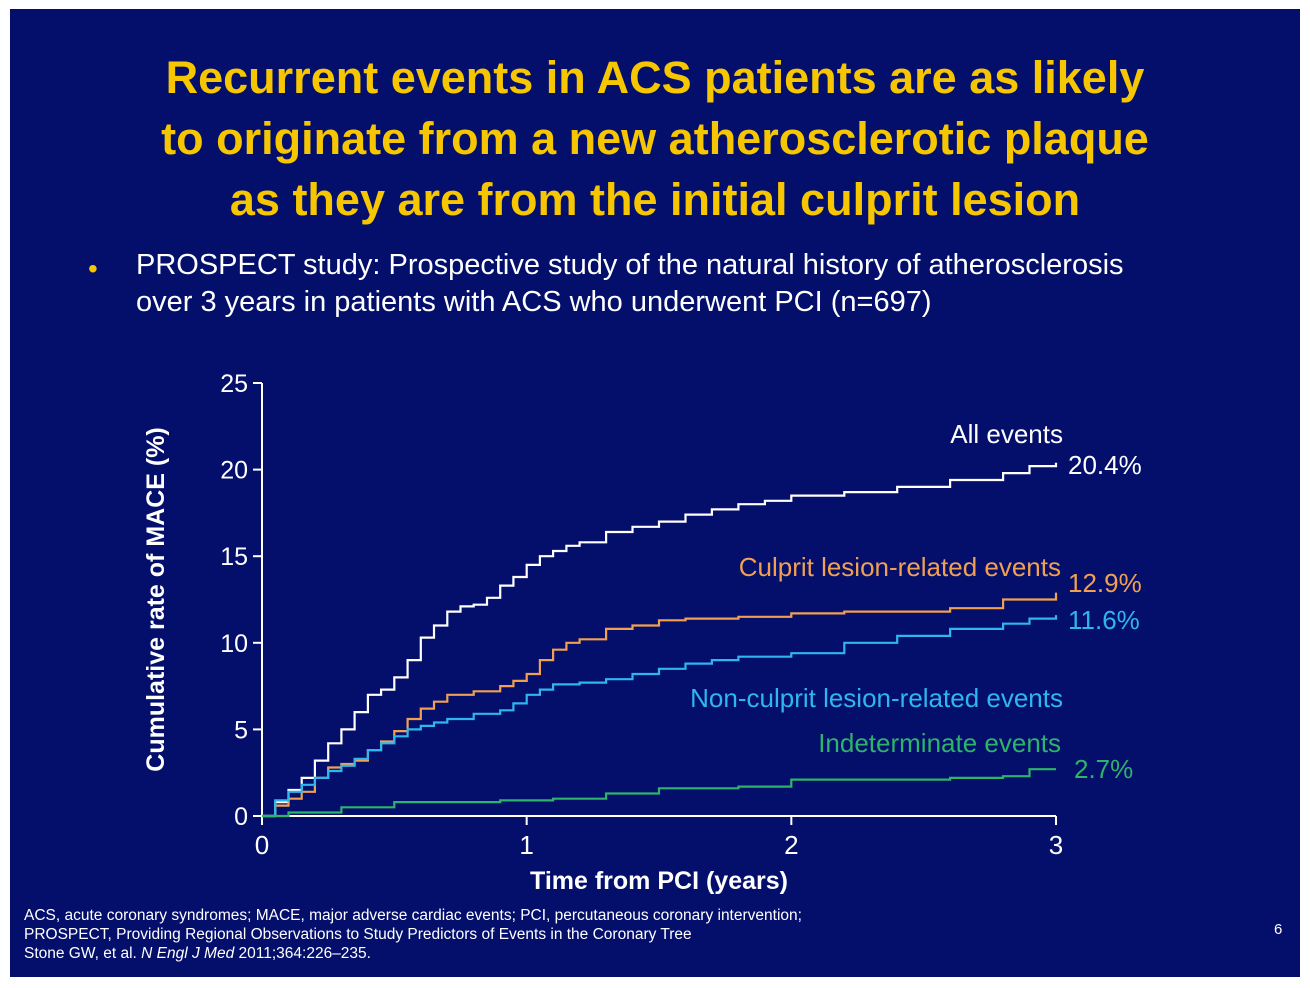  I want to click on culprit-line, so click(660, 705).